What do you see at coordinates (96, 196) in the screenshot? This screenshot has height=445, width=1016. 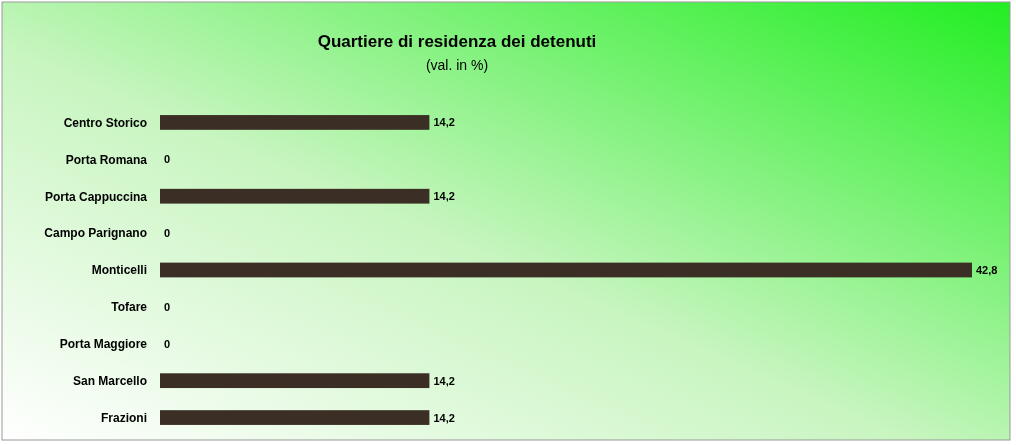 I see `y-tick-label: Porta Cappuccina` at bounding box center [96, 196].